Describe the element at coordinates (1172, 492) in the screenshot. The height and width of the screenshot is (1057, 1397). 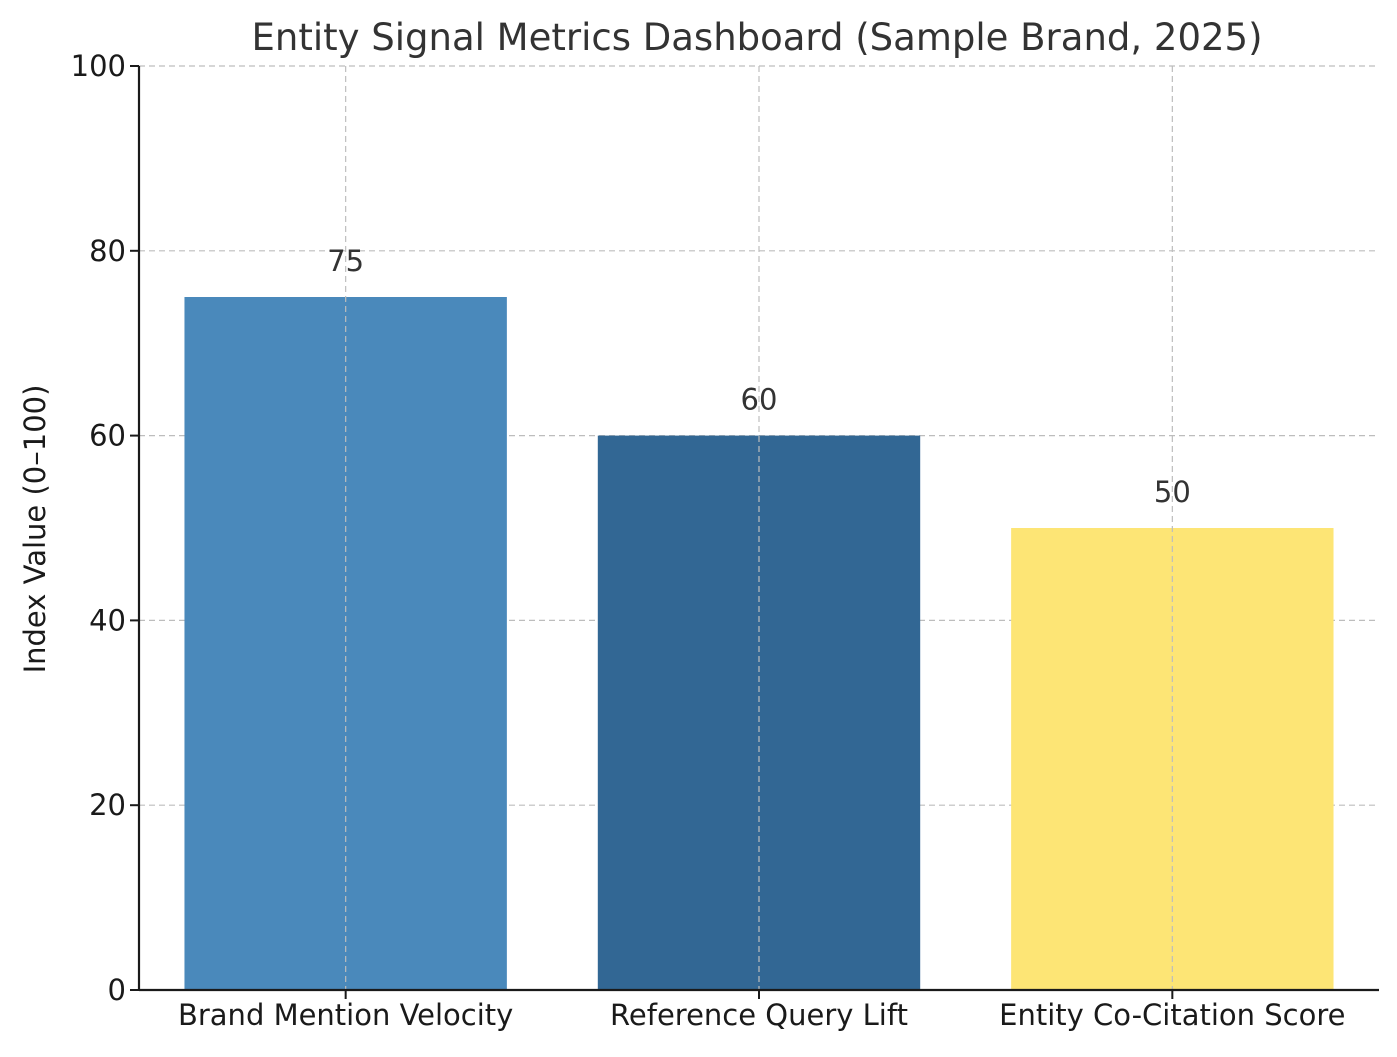
I see `bar-value-label: 50` at that location.